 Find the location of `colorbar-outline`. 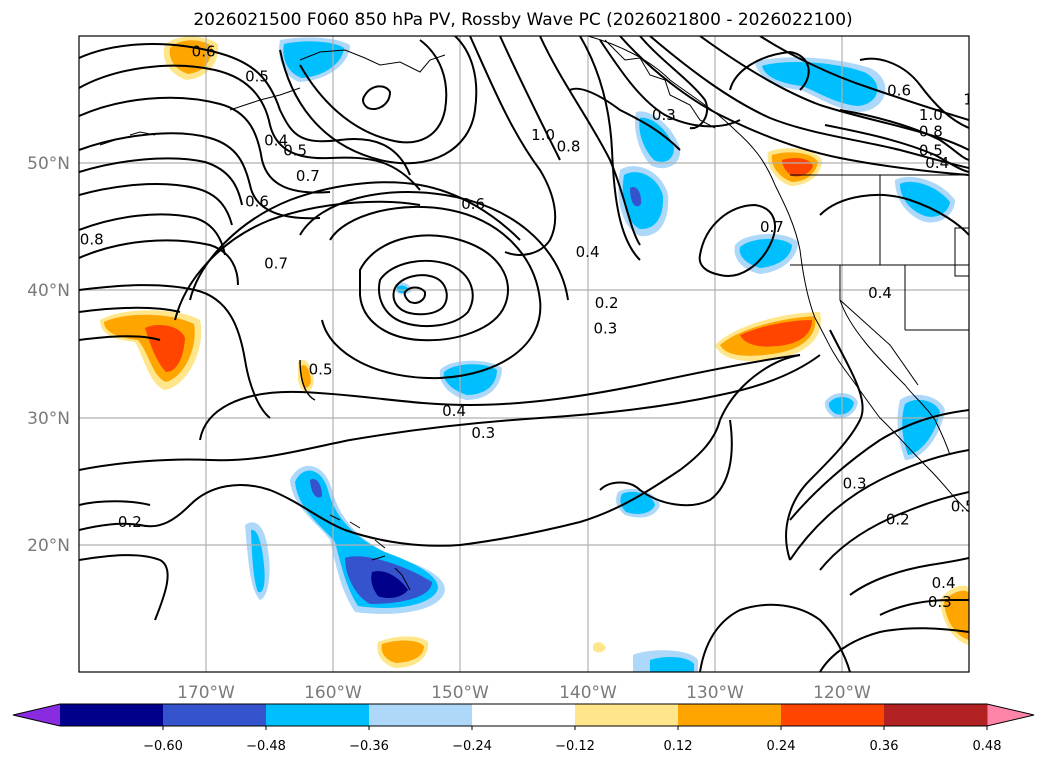

colorbar-outline is located at coordinates (523, 715).